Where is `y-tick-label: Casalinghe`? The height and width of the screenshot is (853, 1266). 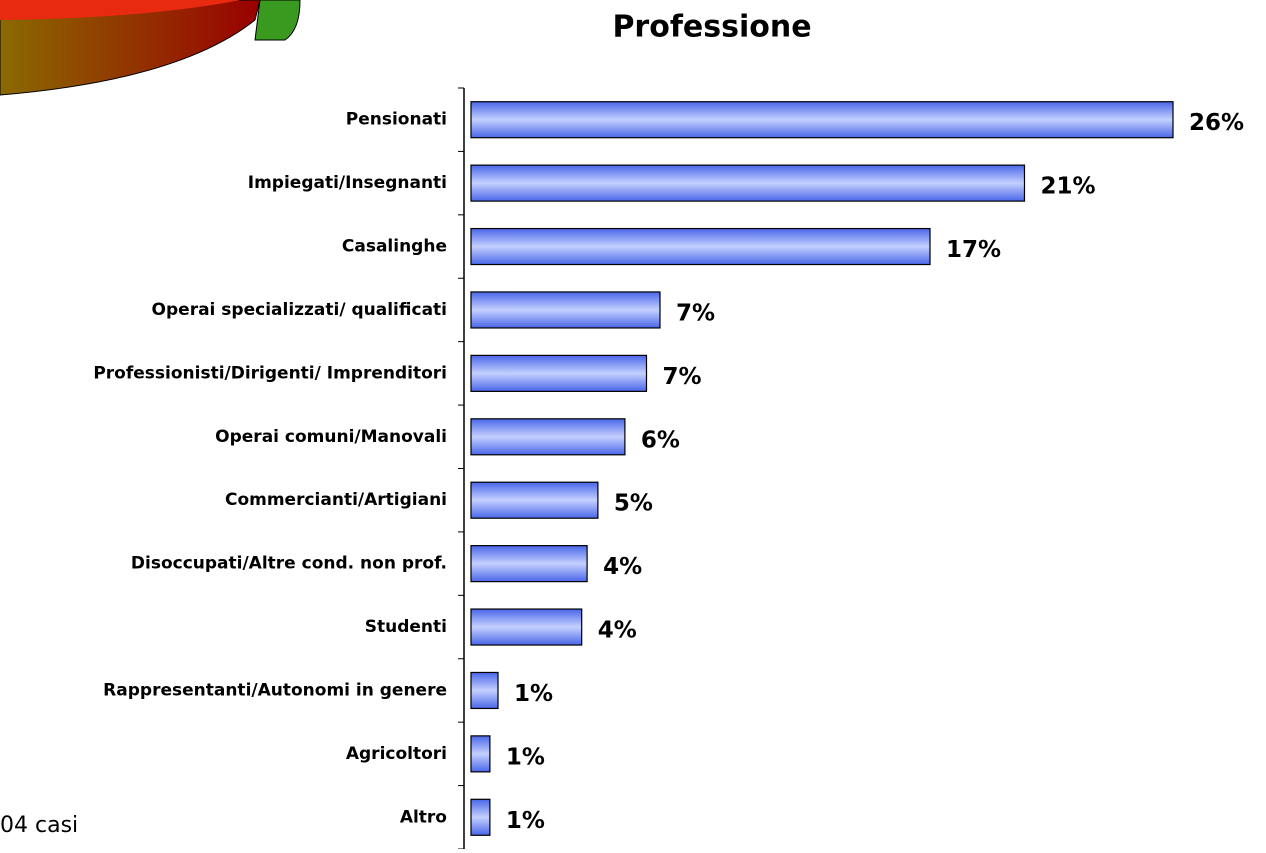
y-tick-label: Casalinghe is located at coordinates (394, 247).